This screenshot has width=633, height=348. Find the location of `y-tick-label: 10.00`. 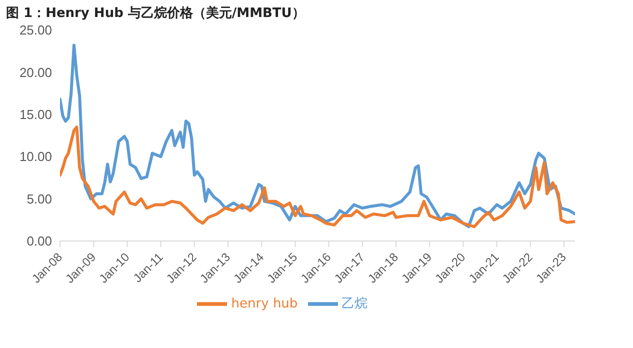

y-tick-label: 10.00 is located at coordinates (35, 156).